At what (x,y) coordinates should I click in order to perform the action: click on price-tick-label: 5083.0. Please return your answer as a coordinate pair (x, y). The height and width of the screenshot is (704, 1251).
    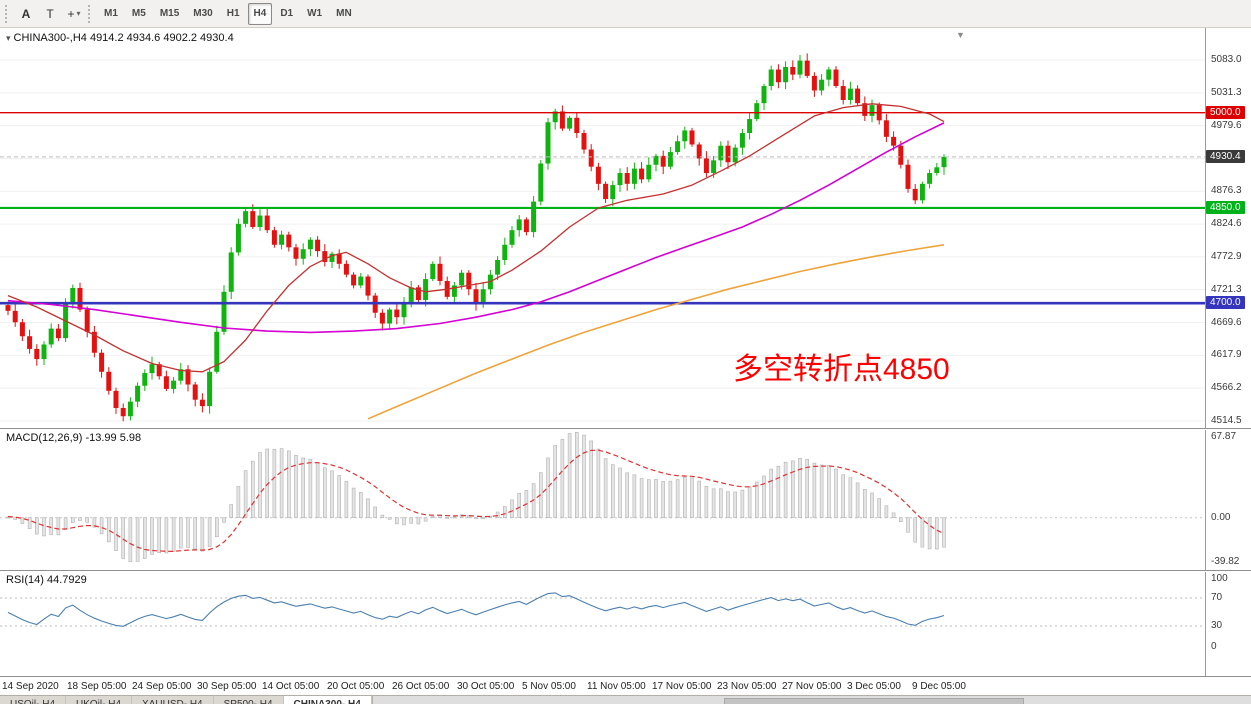
    Looking at the image, I should click on (1226, 59).